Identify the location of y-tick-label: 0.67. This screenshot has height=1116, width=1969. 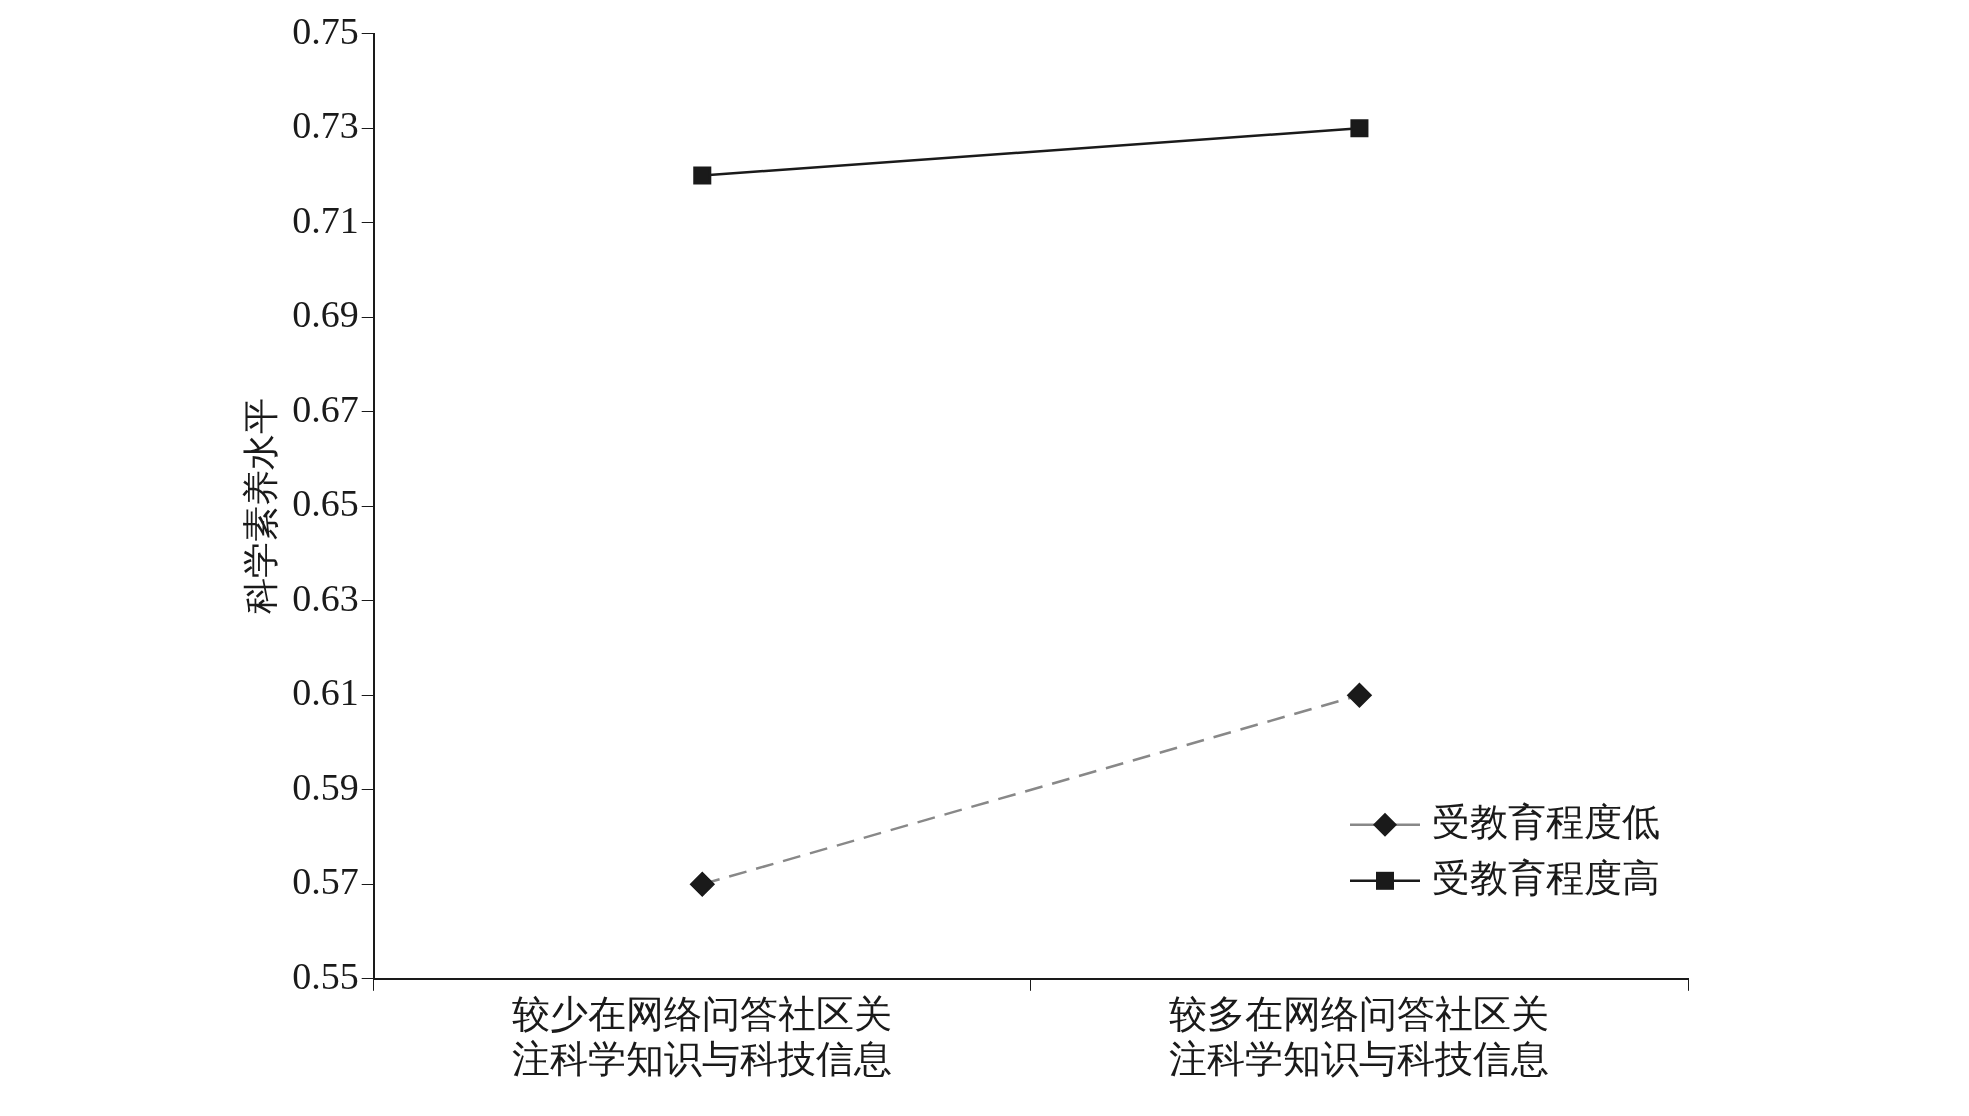
(325, 408).